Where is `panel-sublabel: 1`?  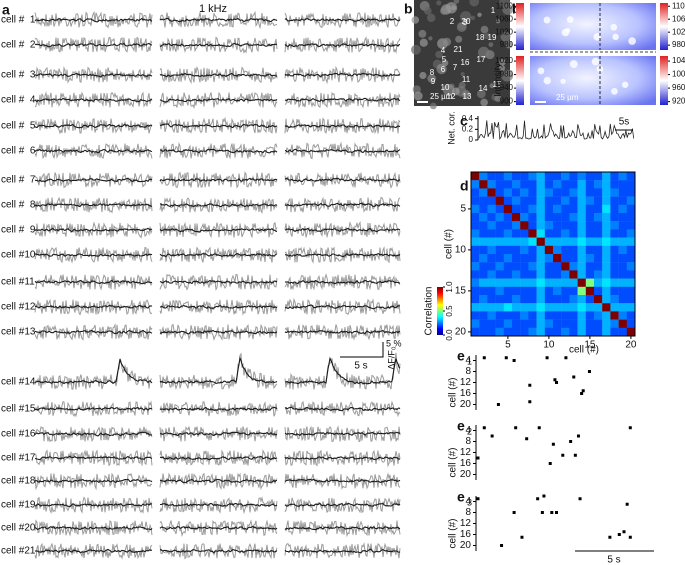 panel-sublabel: 1 is located at coordinates (469, 361).